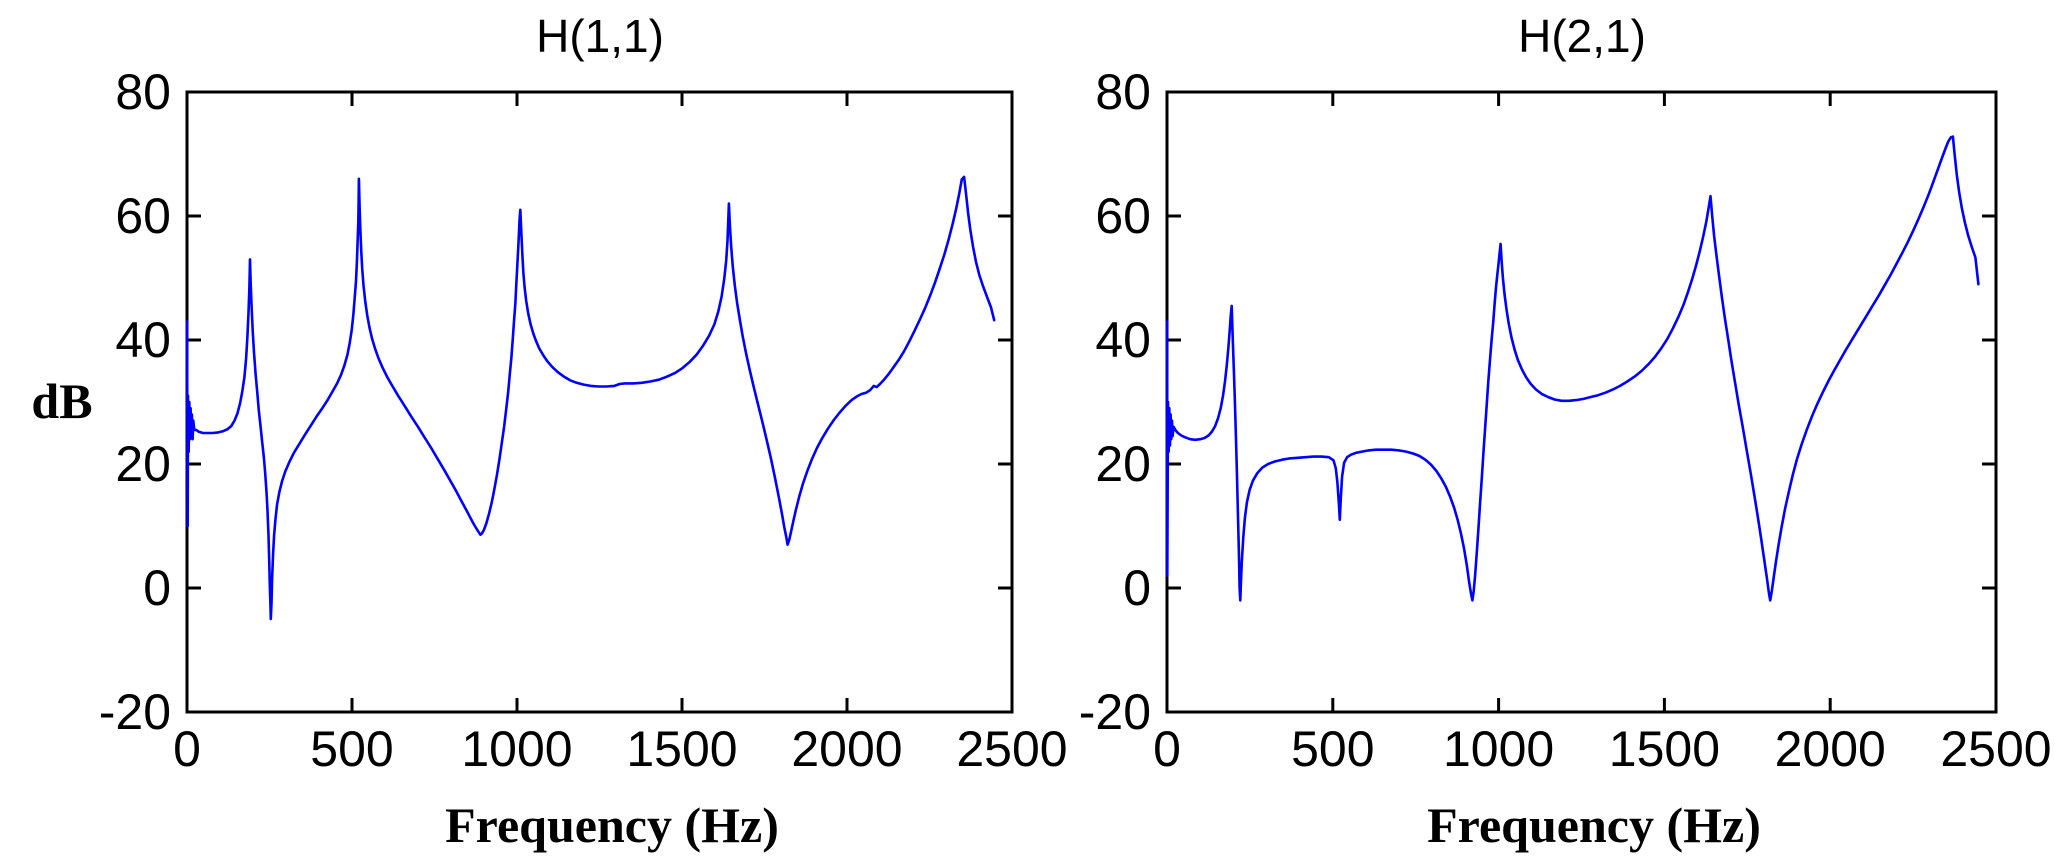  Describe the element at coordinates (612, 825) in the screenshot. I see `x-axis-label-left: Frequency (Hz)` at that location.